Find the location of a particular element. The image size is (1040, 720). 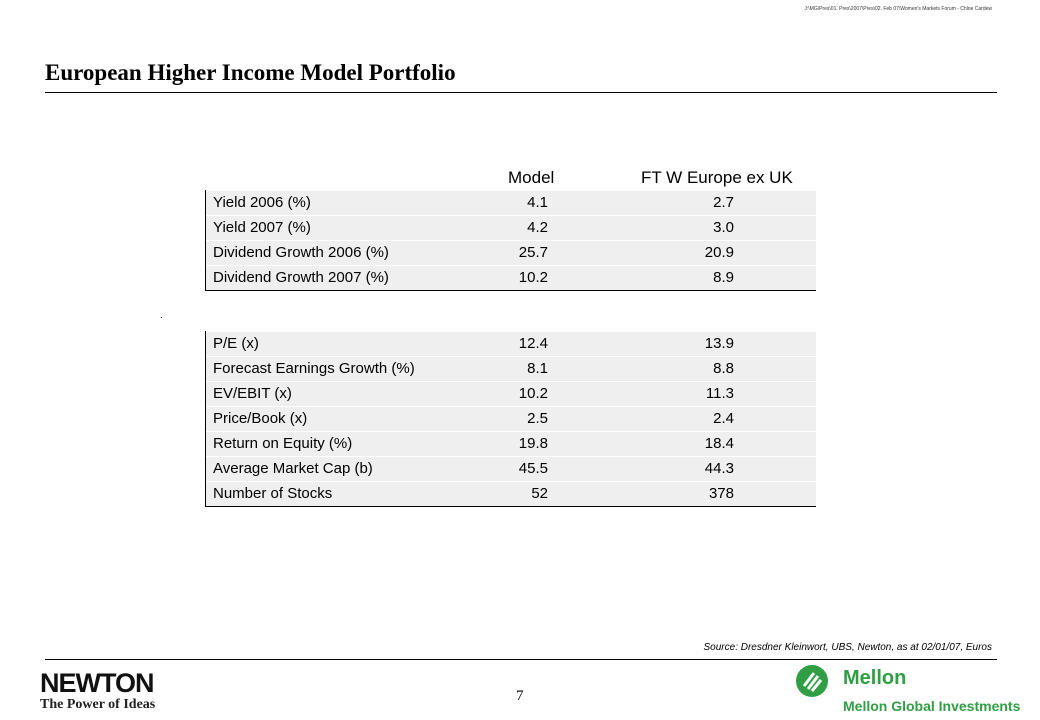

row-label: Dividend Growth 2007 (%) is located at coordinates (301, 277).